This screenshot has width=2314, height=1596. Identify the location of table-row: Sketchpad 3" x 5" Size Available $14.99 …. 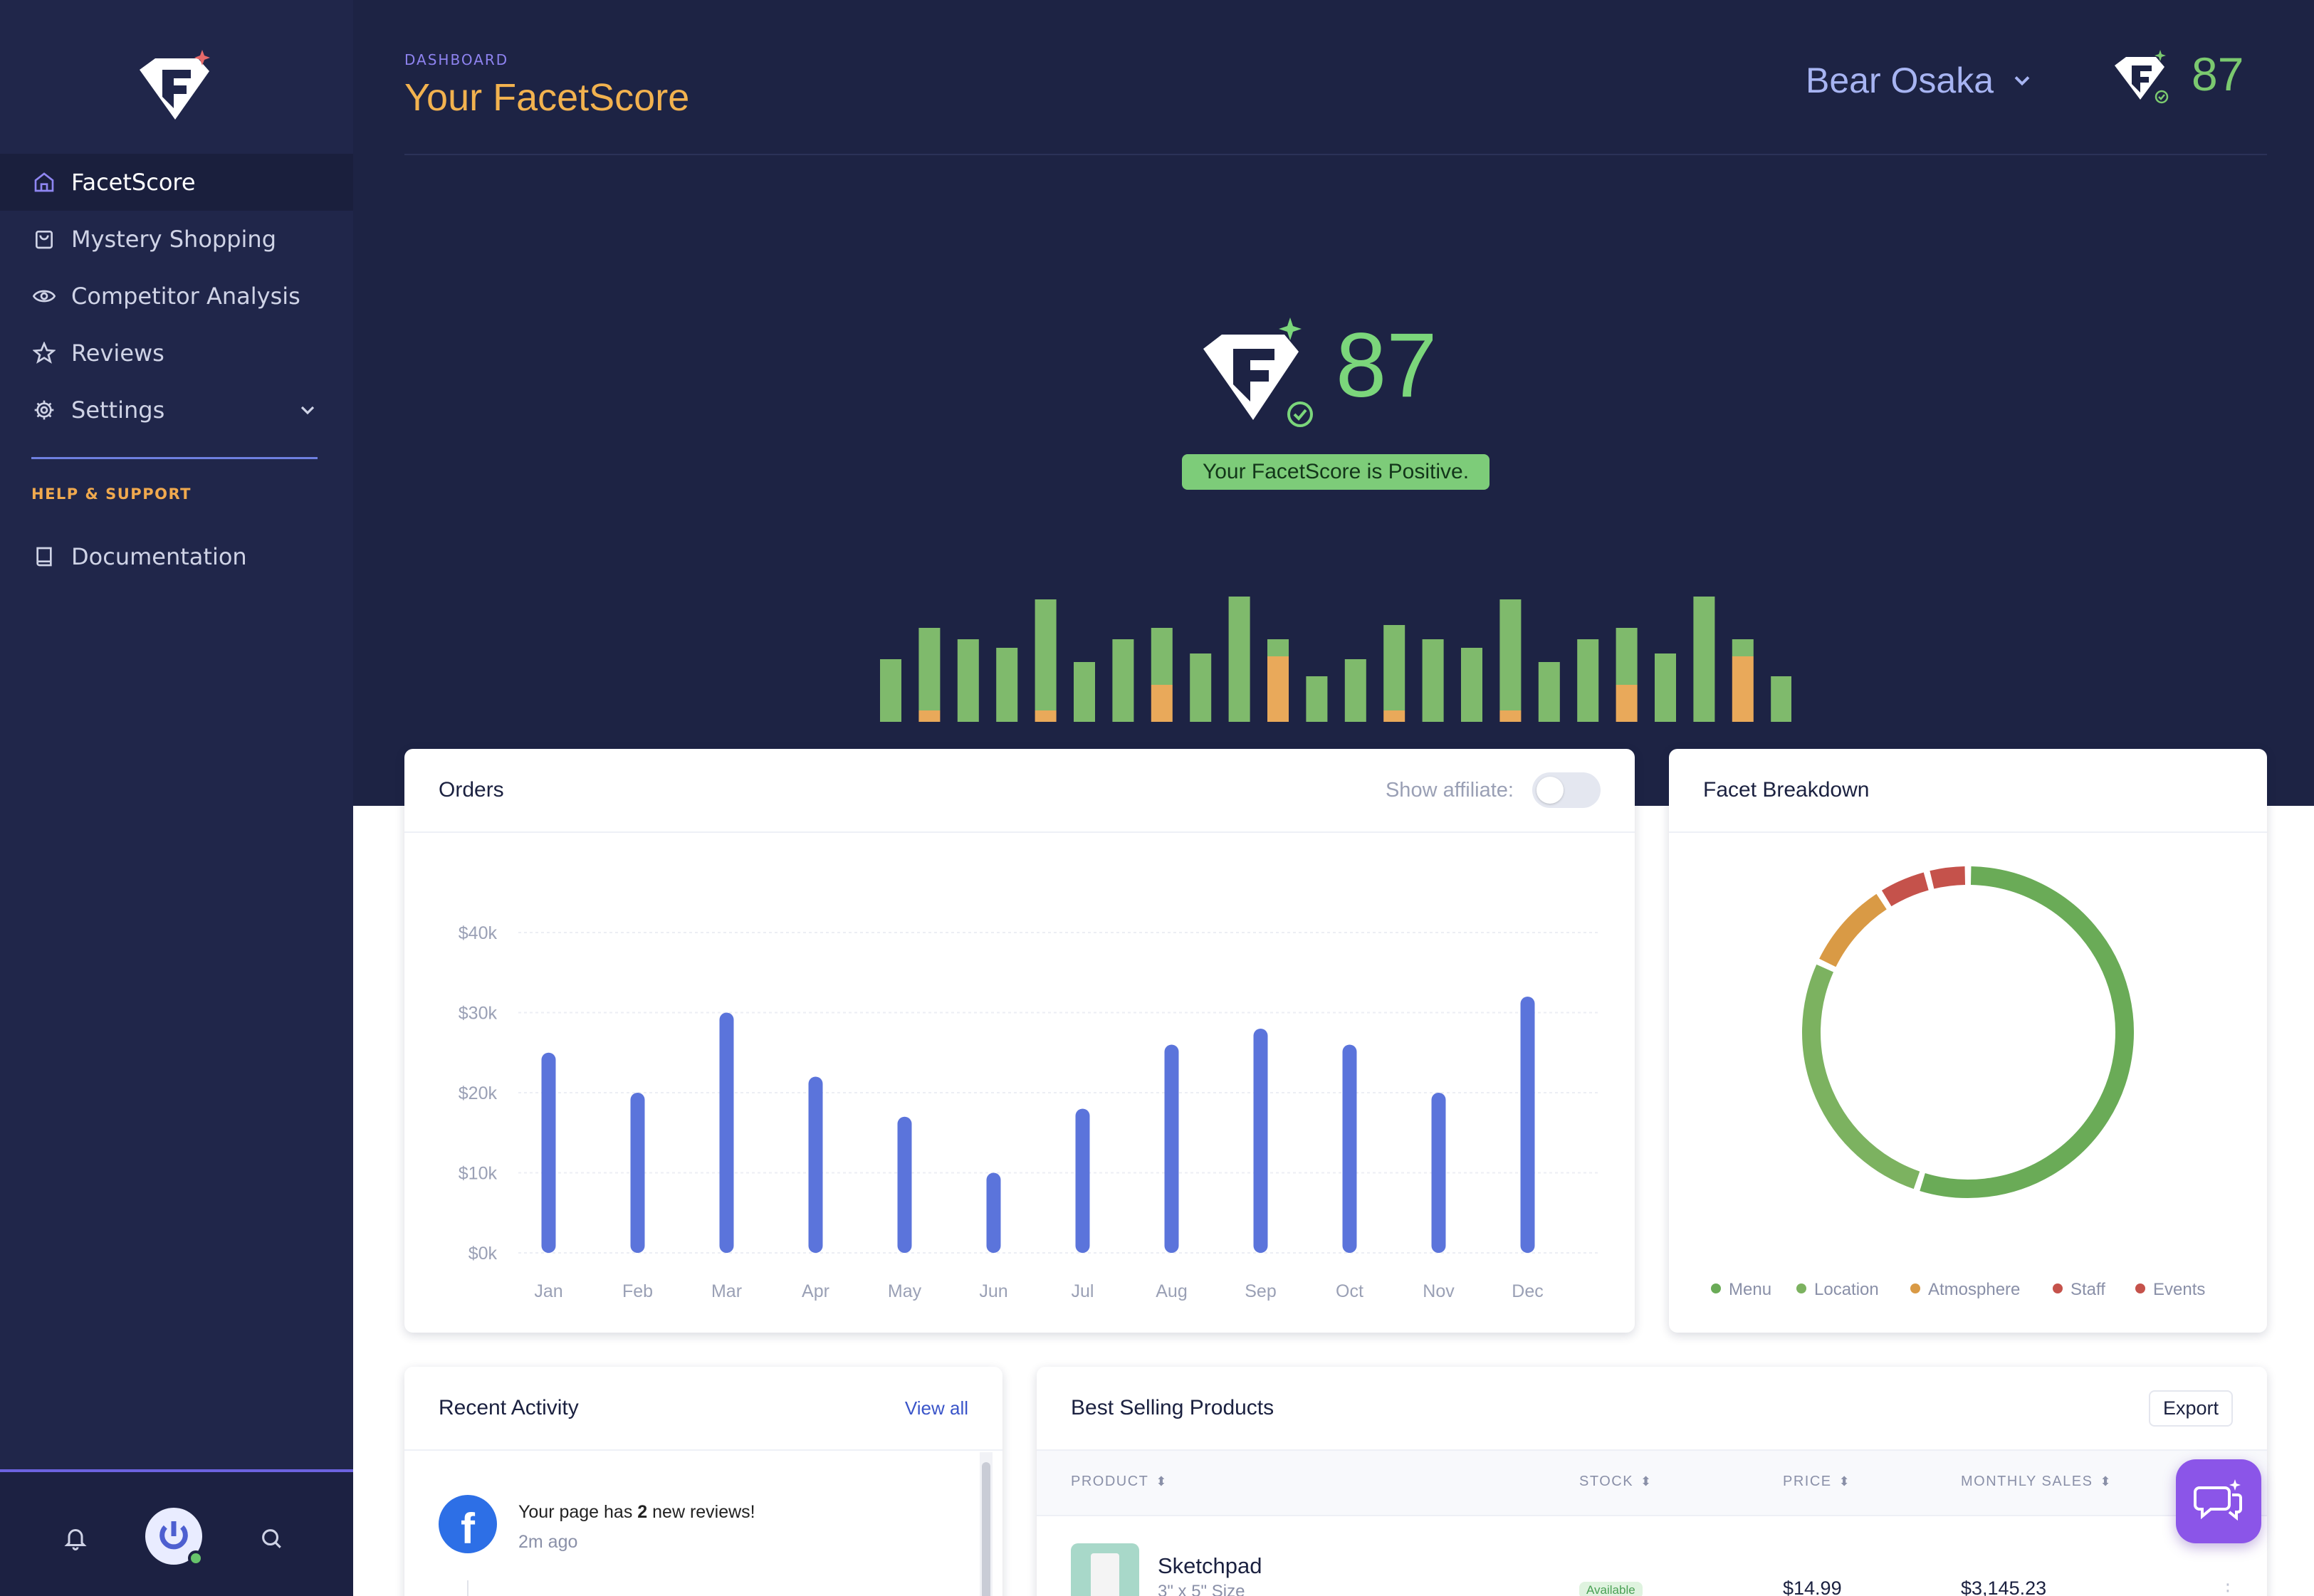
(1652, 1556).